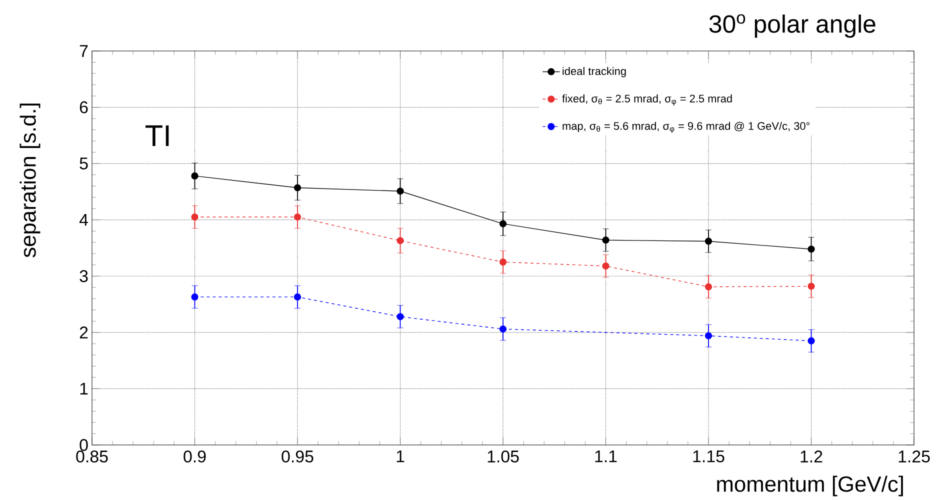 The width and height of the screenshot is (942, 500). Describe the element at coordinates (84, 164) in the screenshot. I see `y-tick-label: 5` at that location.